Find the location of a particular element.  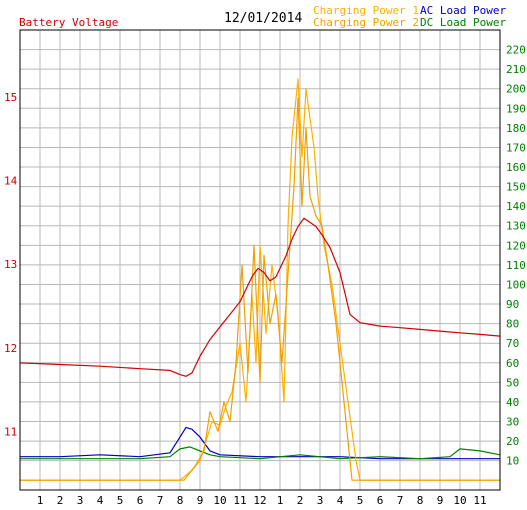

right-tick-label: 40 is located at coordinates (512, 402).